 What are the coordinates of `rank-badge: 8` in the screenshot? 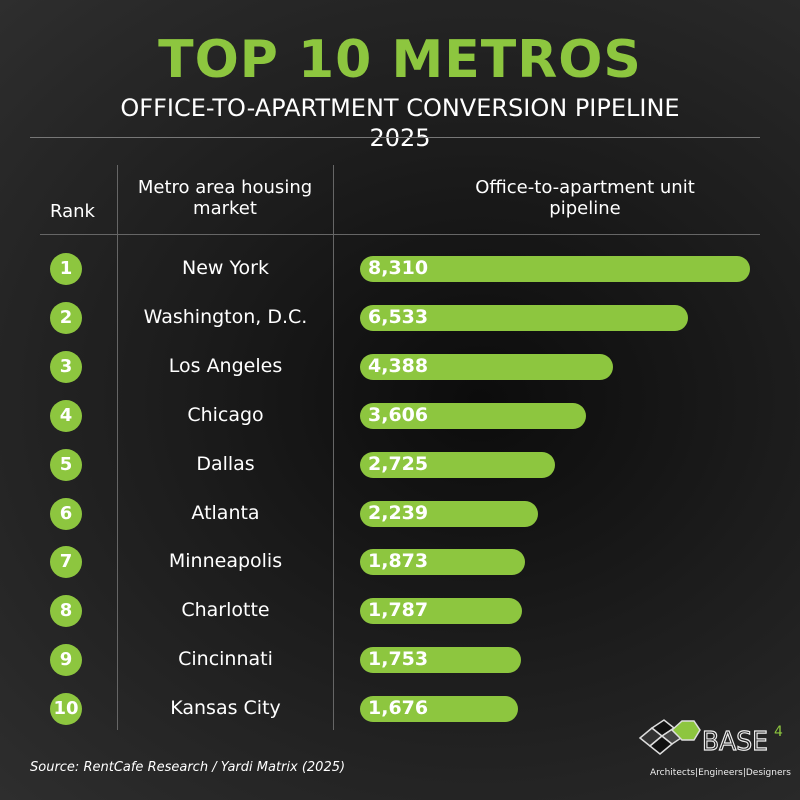 It's located at (66, 611).